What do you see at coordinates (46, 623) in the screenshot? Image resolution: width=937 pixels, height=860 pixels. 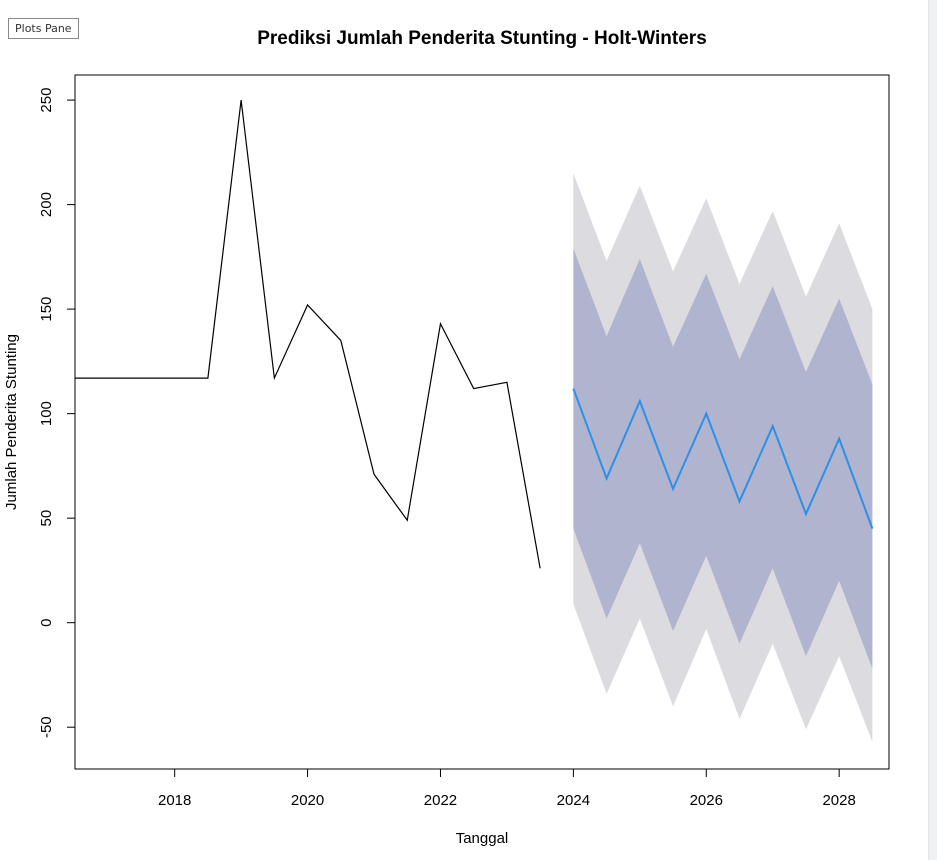 I see `y-tick-label: 0` at bounding box center [46, 623].